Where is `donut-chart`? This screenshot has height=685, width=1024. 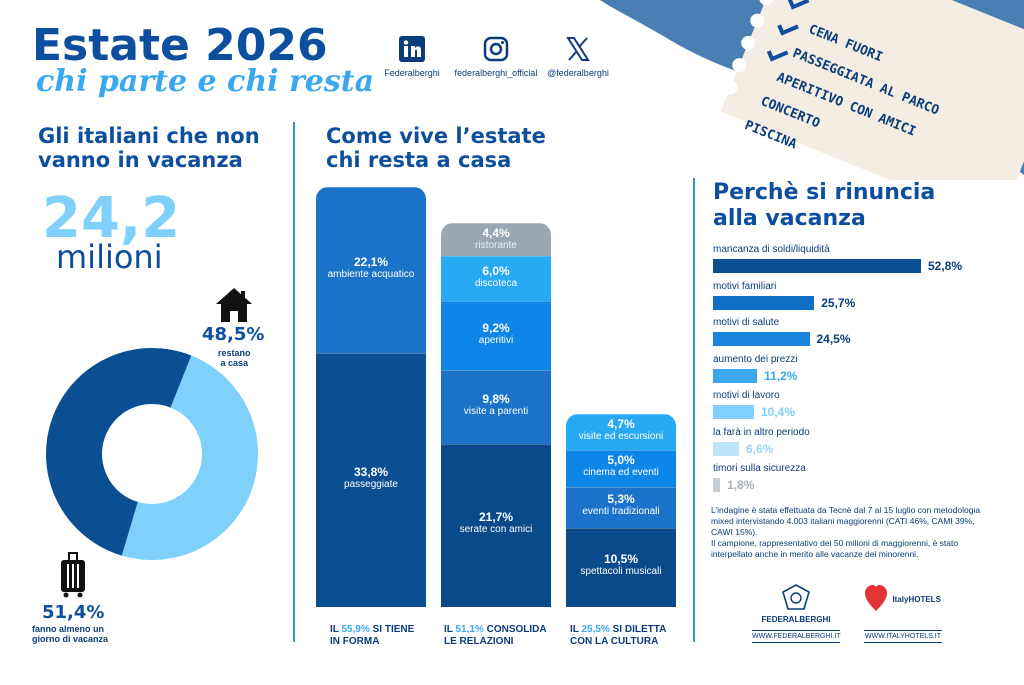
donut-chart is located at coordinates (152, 454).